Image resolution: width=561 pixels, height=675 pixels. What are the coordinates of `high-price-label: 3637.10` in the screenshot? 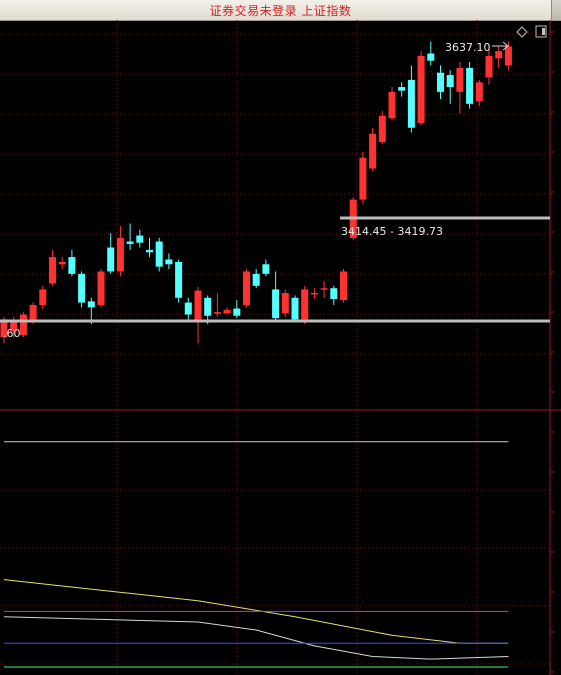 It's located at (468, 47).